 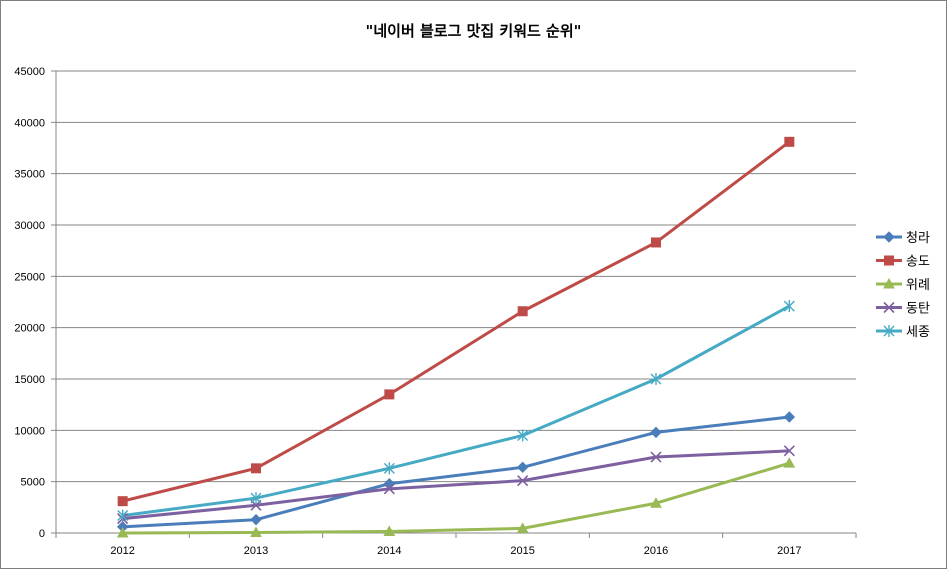 I want to click on legend-label: 동탄, so click(x=918, y=309).